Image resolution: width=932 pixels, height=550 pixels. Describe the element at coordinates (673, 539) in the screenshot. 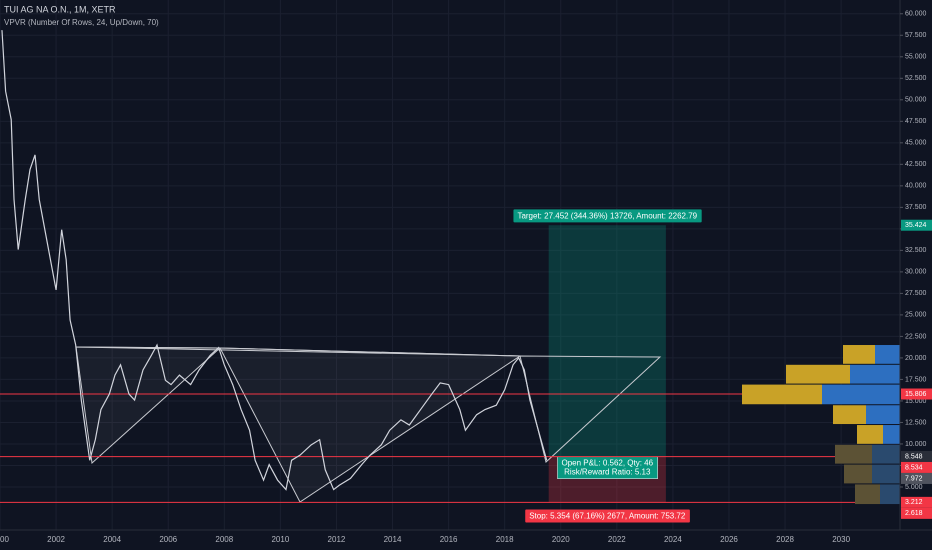

I see `x-tick-label: 2024` at that location.